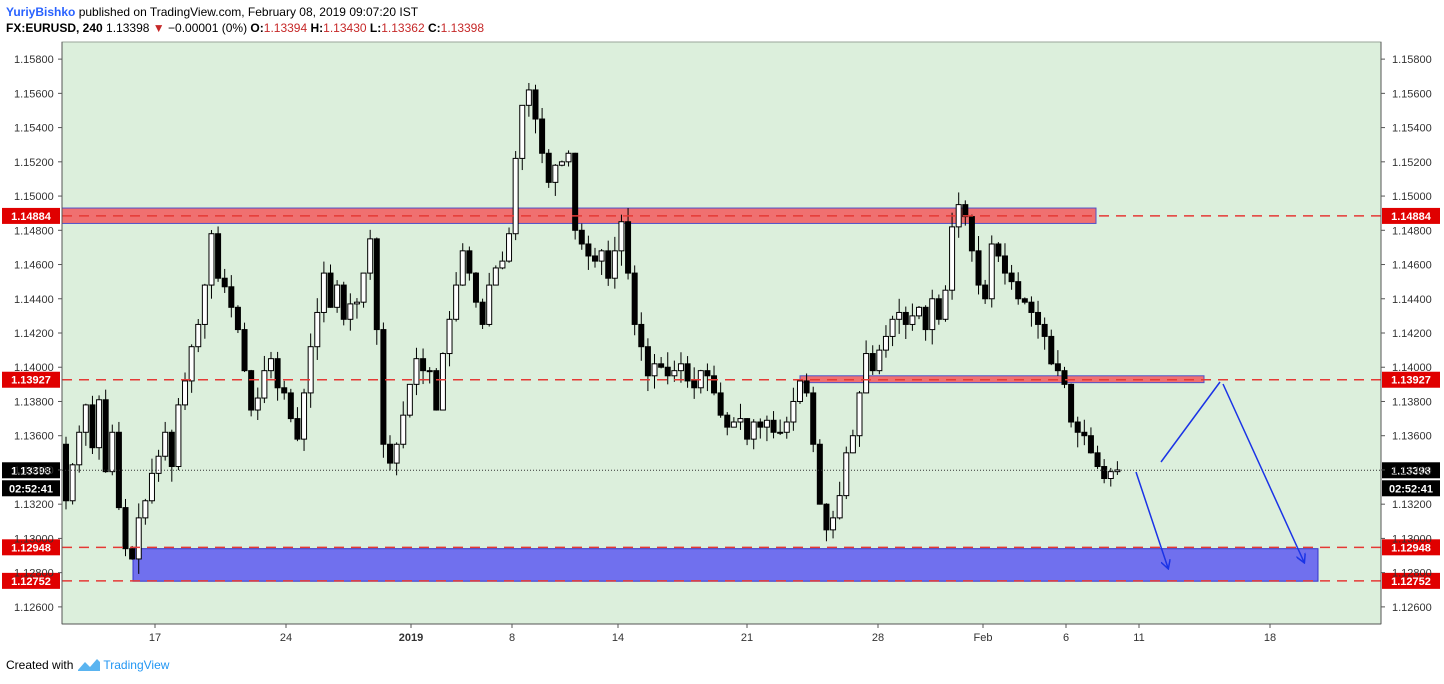 This screenshot has width=1444, height=684. What do you see at coordinates (411, 638) in the screenshot?
I see `x-tick-label: 2019` at bounding box center [411, 638].